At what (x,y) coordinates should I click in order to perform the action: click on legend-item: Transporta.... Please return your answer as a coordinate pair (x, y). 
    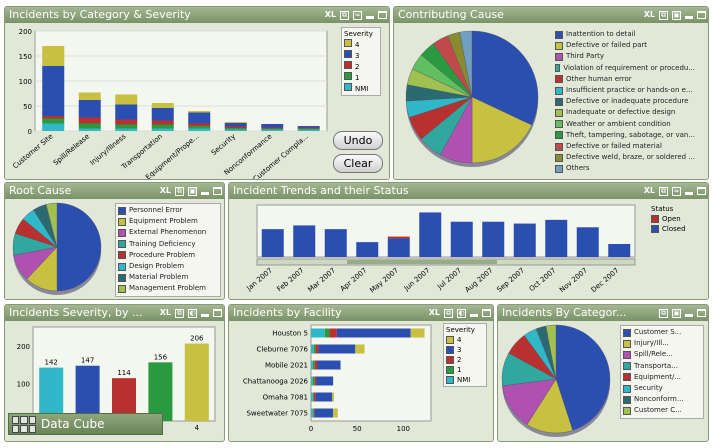
    Looking at the image, I should click on (662, 366).